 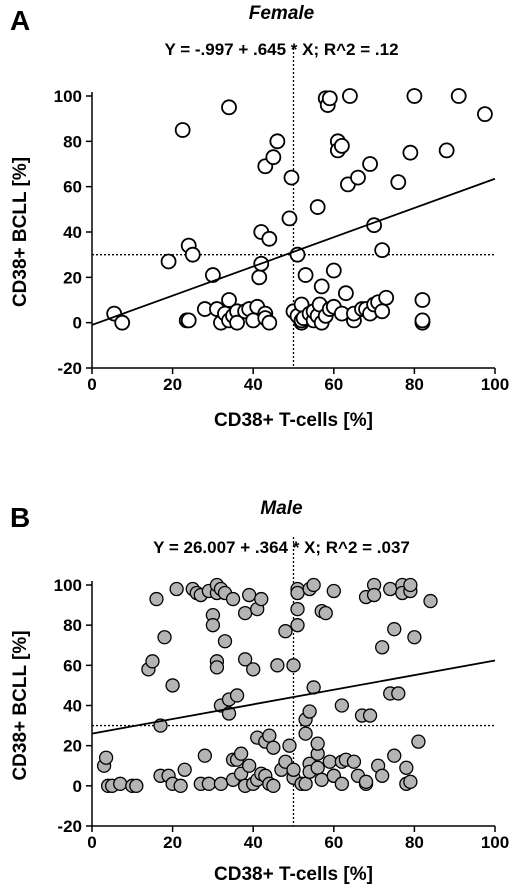 I want to click on regression-equation: Y = -.997 + .645 * X; R^2 = .12, so click(x=281, y=49).